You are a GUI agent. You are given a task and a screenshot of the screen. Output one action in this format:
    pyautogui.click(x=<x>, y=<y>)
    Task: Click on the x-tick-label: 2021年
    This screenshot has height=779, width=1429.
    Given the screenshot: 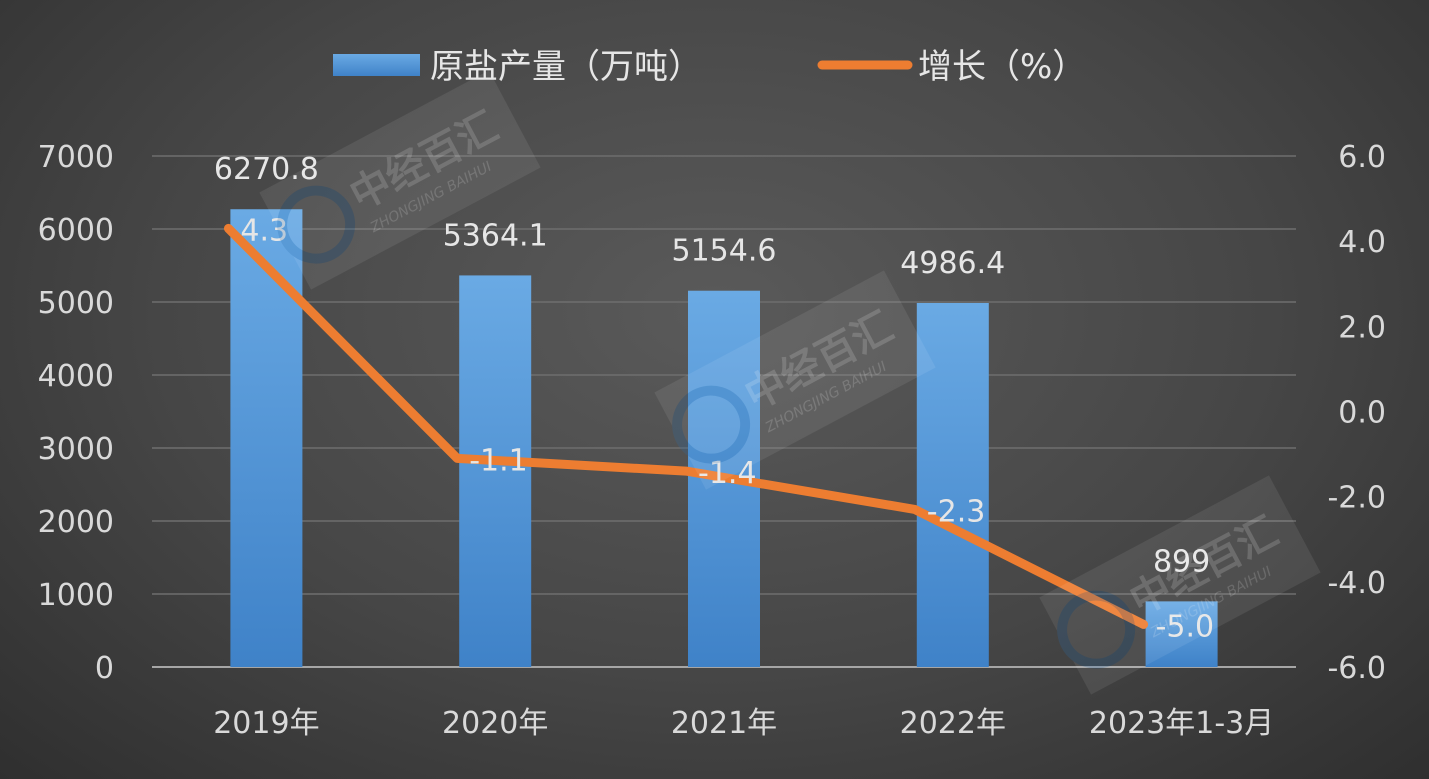 What is the action you would take?
    pyautogui.click(x=724, y=723)
    